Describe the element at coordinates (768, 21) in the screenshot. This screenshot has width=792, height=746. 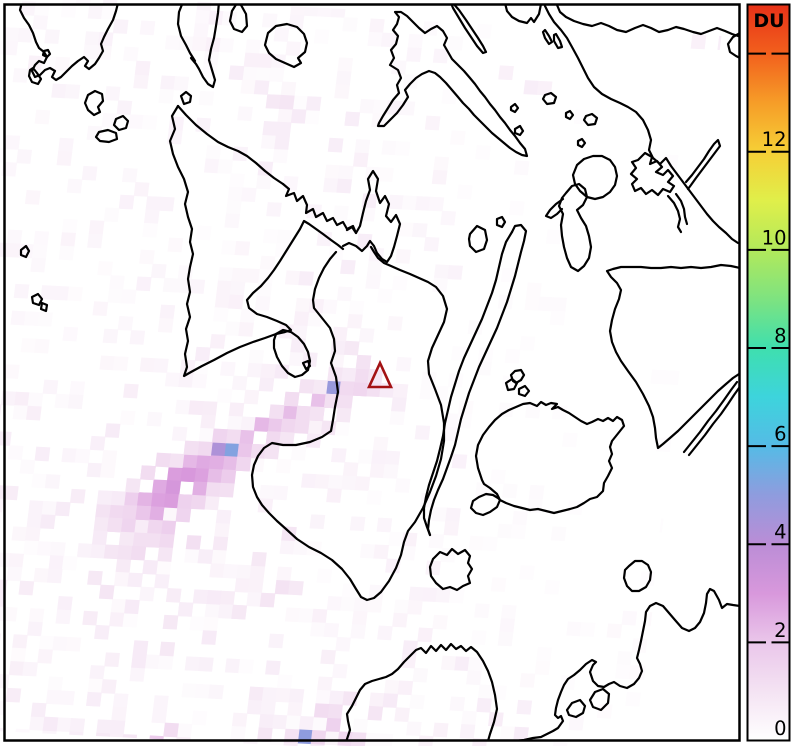
I see `colorbar-unit-label: DU` at that location.